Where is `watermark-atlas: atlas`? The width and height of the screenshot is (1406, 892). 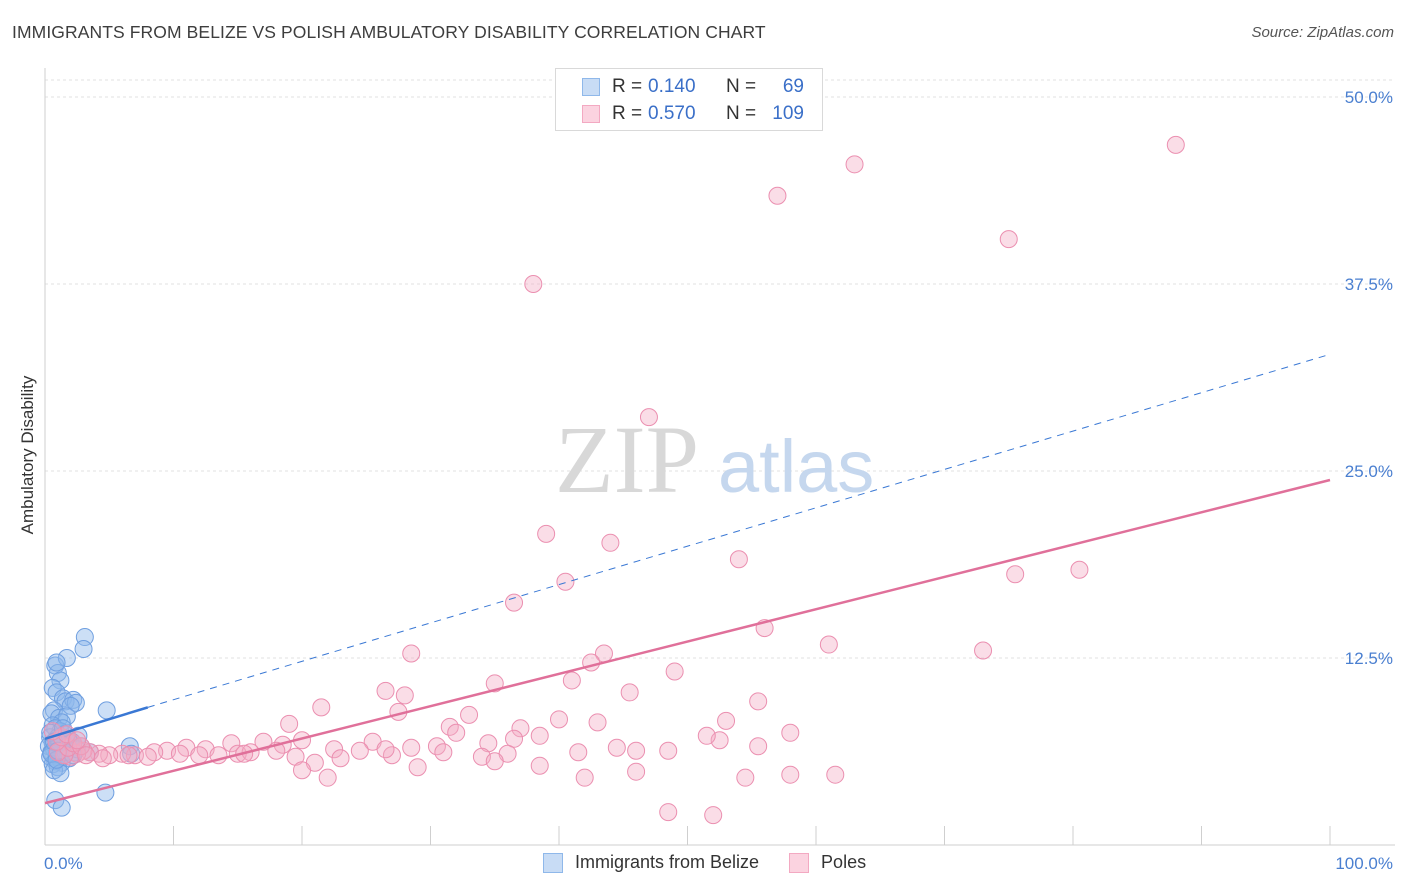
watermark-atlas: atlas is located at coordinates (796, 466).